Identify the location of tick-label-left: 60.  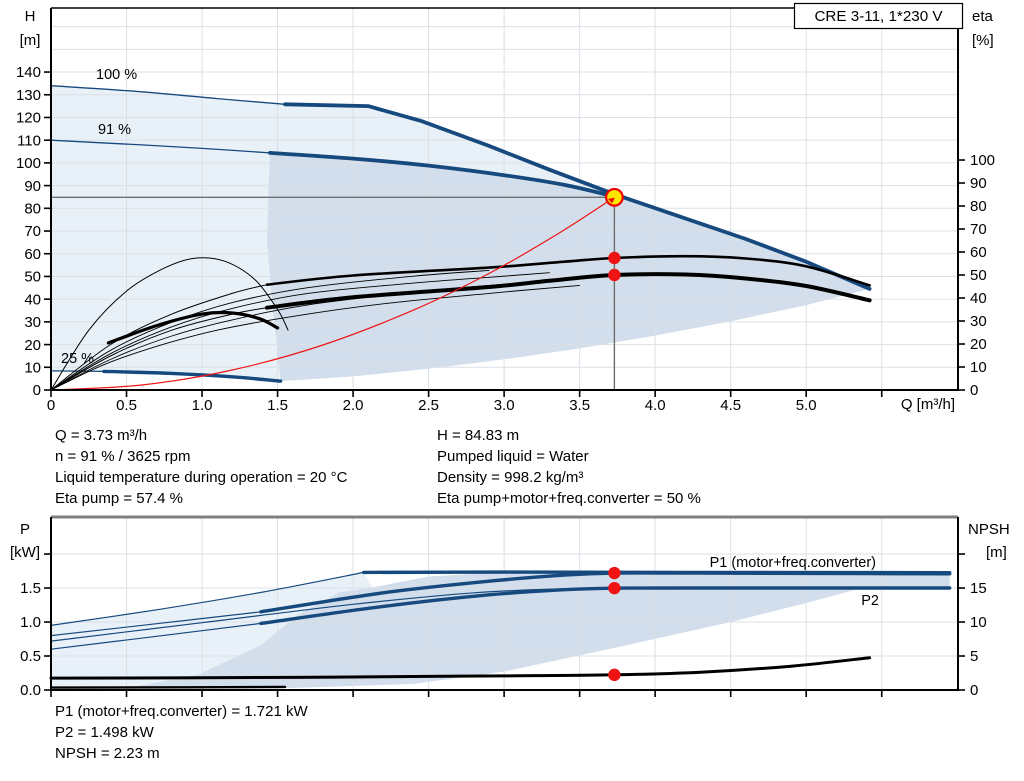
(32, 254).